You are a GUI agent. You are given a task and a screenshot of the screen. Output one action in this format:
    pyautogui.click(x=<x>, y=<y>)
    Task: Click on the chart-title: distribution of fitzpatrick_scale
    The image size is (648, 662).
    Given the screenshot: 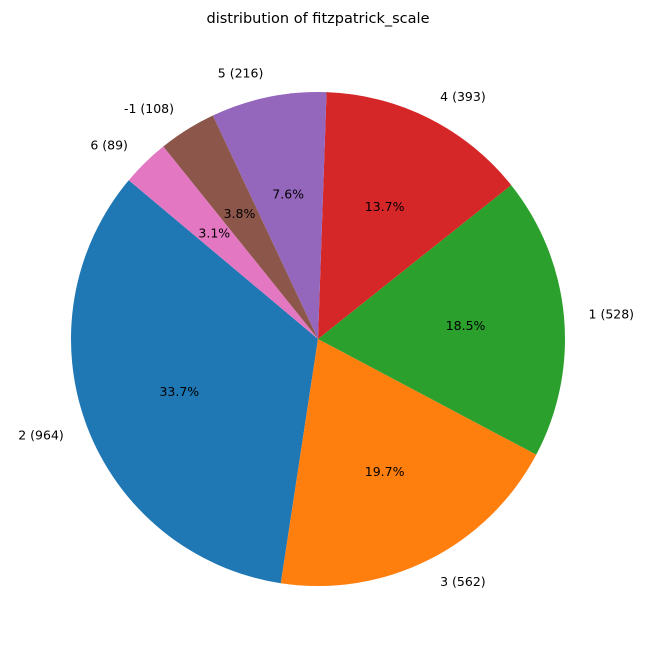 What is the action you would take?
    pyautogui.click(x=317, y=19)
    